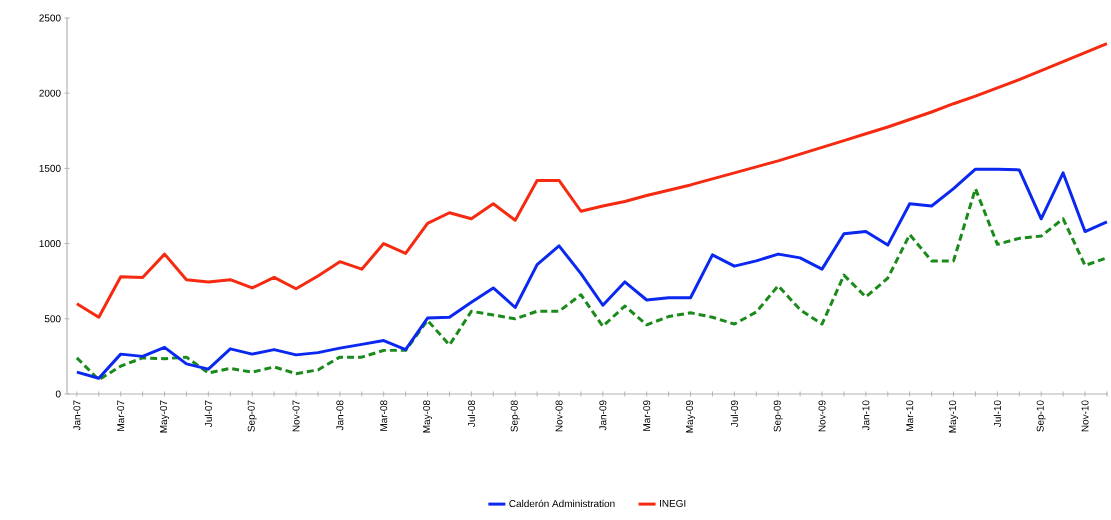 The image size is (1111, 520). I want to click on x-tick-label: Jan-08, so click(340, 415).